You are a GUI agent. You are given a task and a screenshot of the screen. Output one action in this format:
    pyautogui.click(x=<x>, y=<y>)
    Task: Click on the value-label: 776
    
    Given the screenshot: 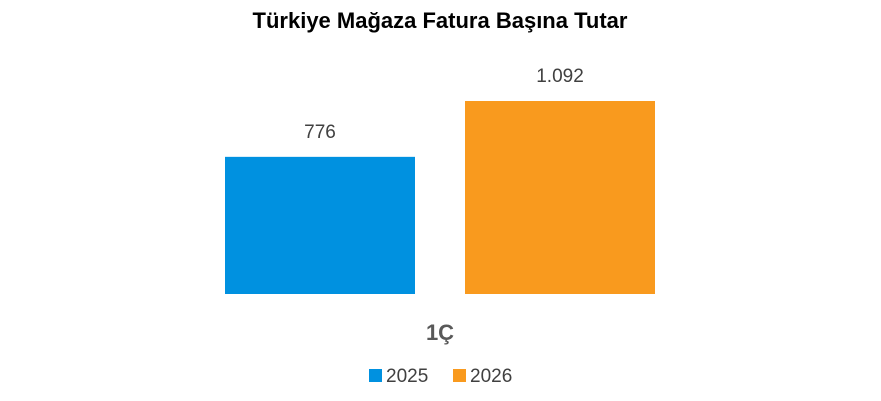 What is the action you would take?
    pyautogui.click(x=320, y=132)
    